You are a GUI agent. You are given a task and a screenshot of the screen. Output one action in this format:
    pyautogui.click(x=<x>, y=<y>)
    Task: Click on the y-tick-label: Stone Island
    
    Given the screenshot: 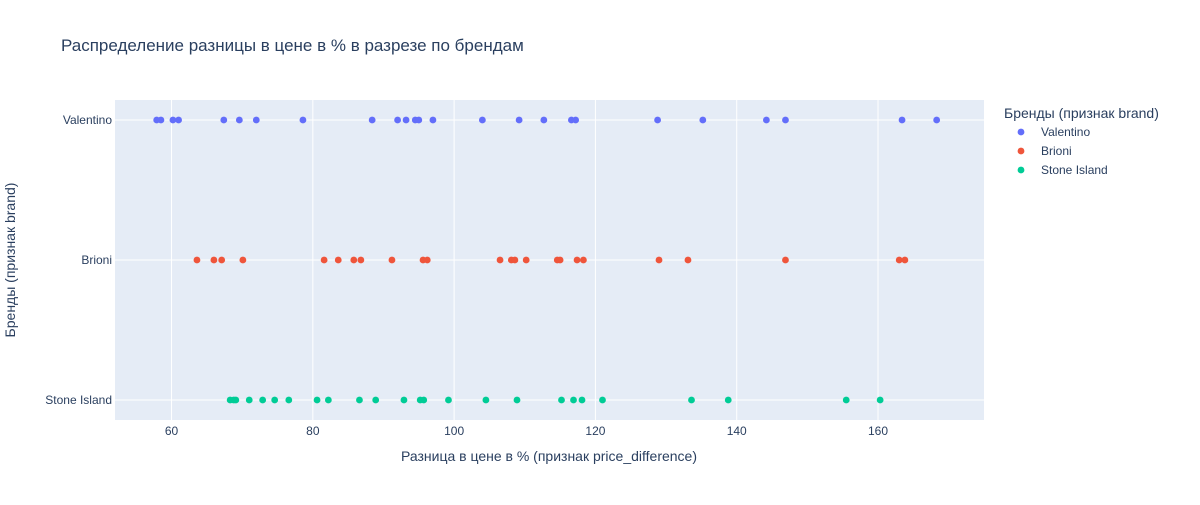 What is the action you would take?
    pyautogui.click(x=78, y=400)
    